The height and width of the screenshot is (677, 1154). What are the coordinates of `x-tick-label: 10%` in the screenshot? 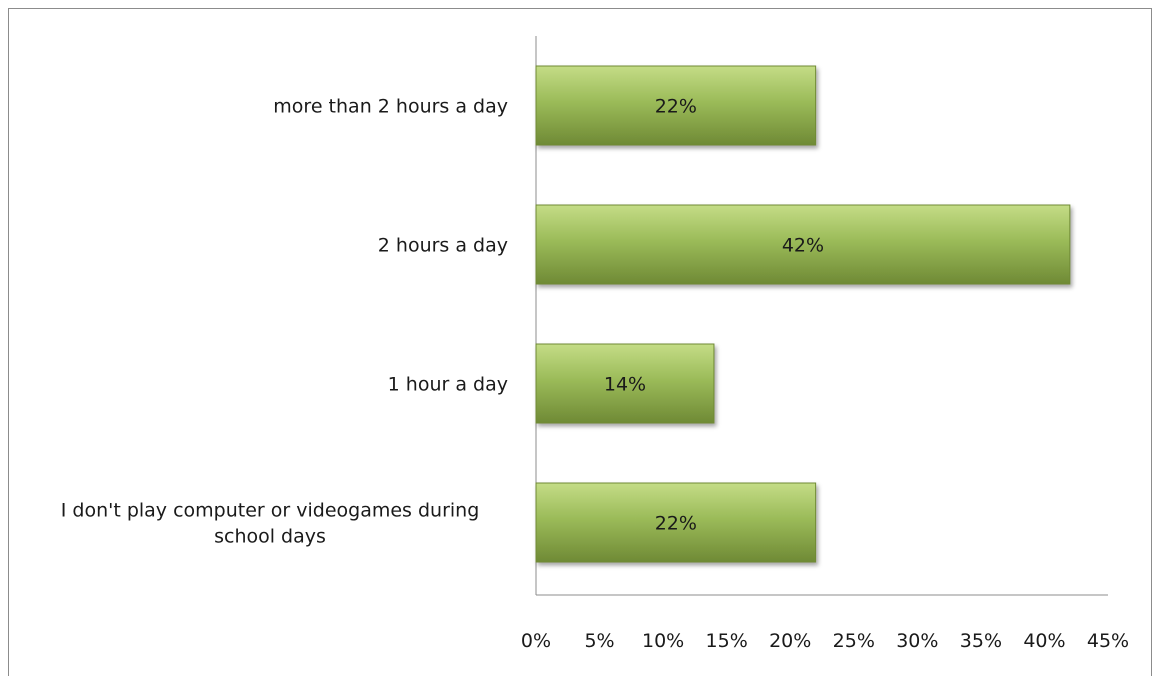 It's located at (663, 641).